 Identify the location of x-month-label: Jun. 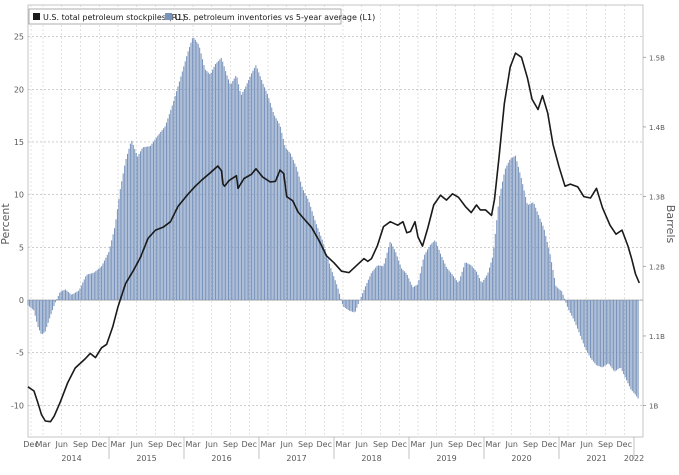
(287, 444).